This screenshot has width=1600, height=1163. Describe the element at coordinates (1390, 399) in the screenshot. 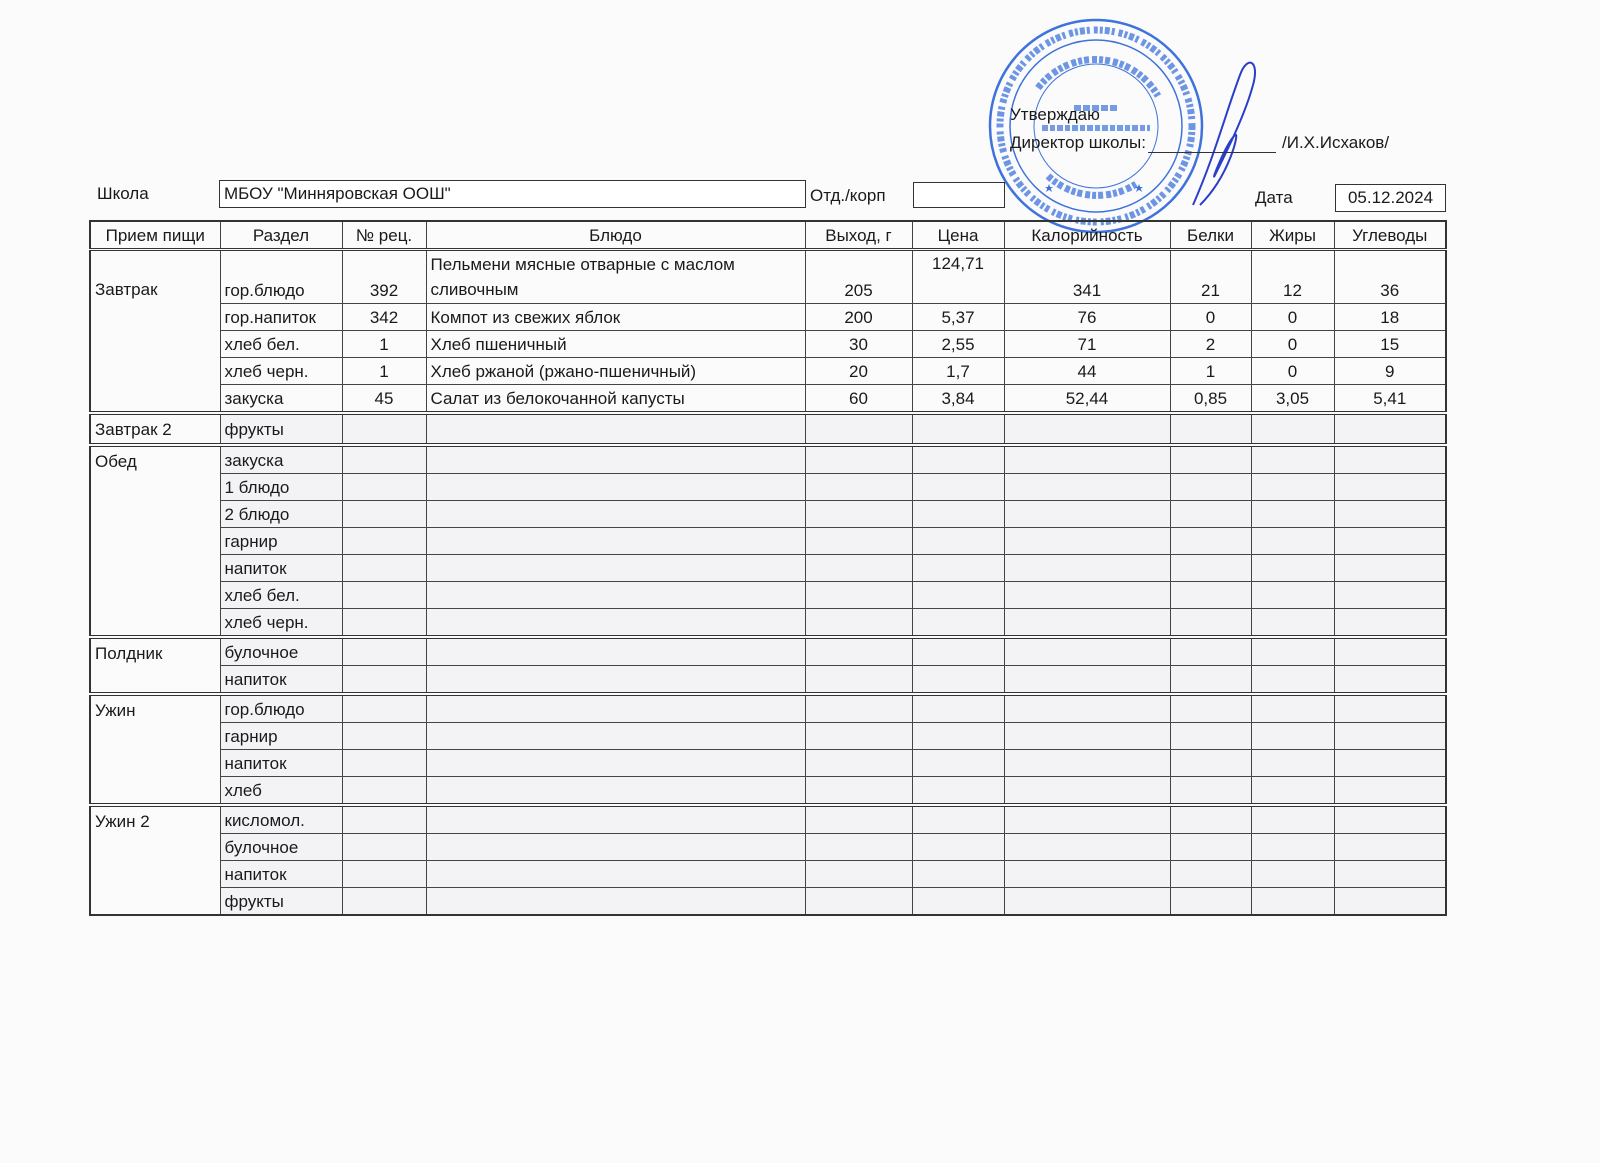

I see `carbs-cell: 5,41` at that location.